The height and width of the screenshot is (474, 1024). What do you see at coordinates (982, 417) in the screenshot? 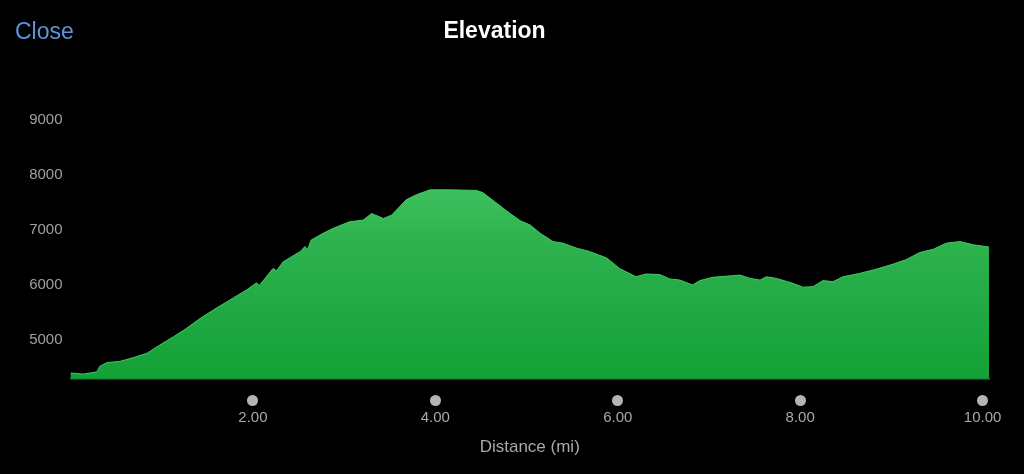
I see `x-tick-label: 10.00` at bounding box center [982, 417].